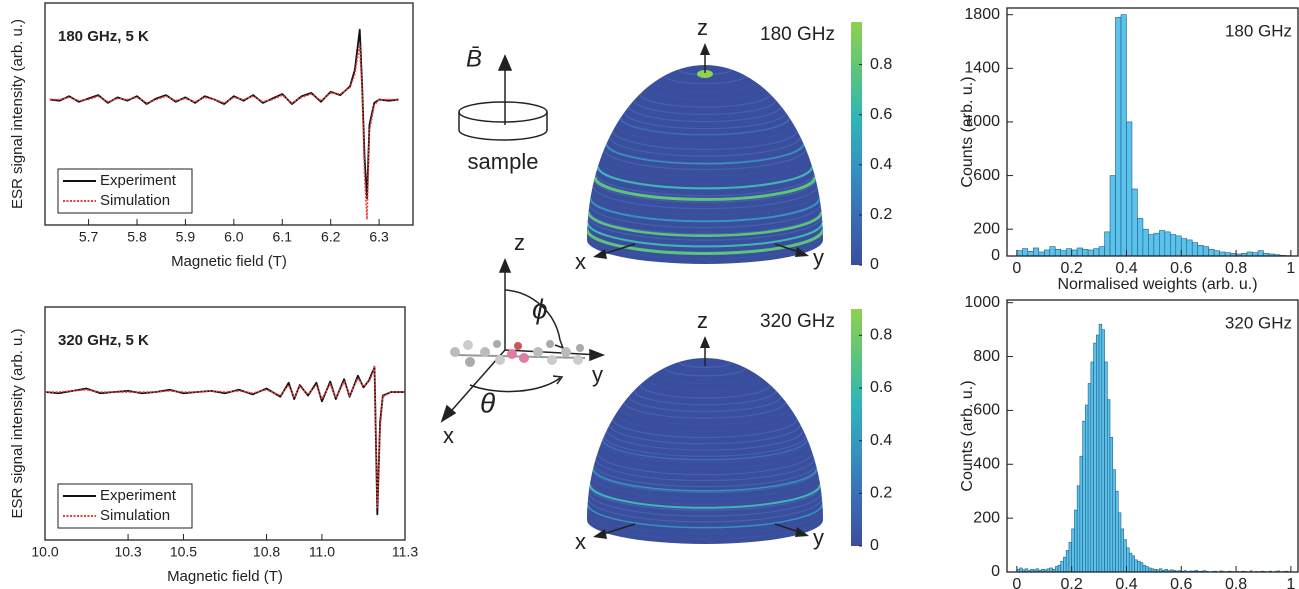  What do you see at coordinates (881, 214) in the screenshot?
I see `colorbar-tick-label: 0.2` at bounding box center [881, 214].